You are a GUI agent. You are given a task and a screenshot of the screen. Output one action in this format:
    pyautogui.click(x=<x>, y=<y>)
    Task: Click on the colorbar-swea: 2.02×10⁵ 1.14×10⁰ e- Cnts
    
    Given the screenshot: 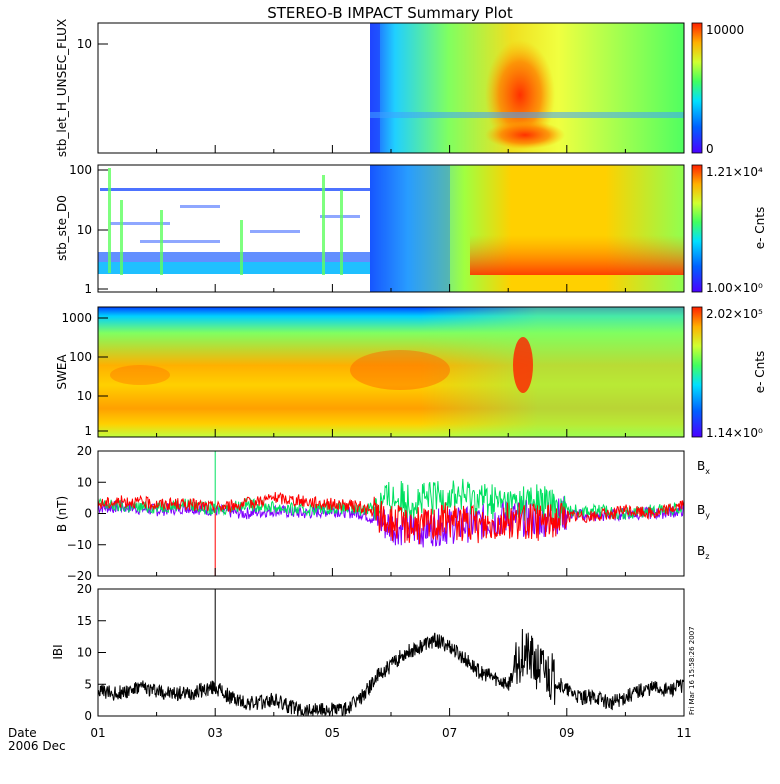 What is the action you would take?
    pyautogui.click(x=729, y=373)
    